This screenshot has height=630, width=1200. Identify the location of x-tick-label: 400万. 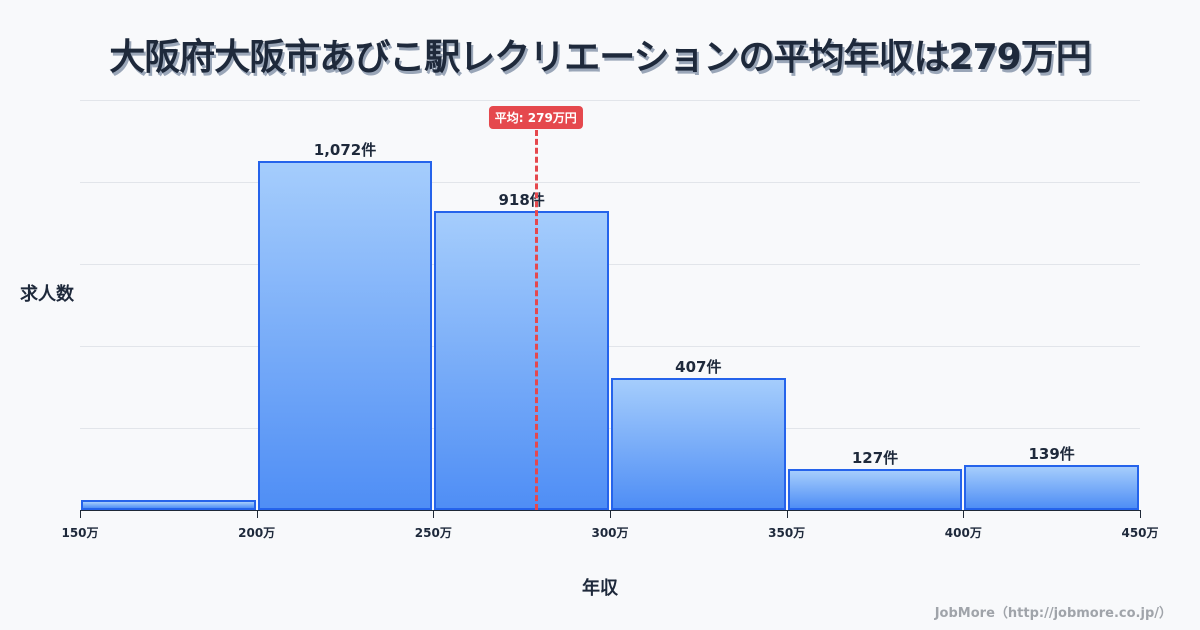
(963, 533).